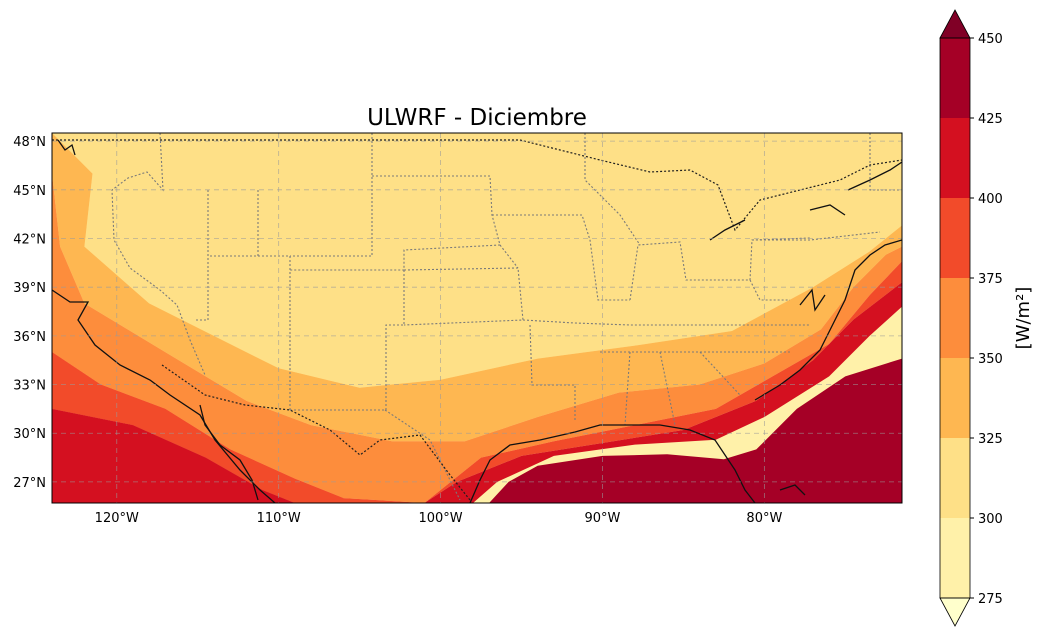 The width and height of the screenshot is (1041, 636). What do you see at coordinates (29, 386) in the screenshot?
I see `lat-tick-label: 33°N` at bounding box center [29, 386].